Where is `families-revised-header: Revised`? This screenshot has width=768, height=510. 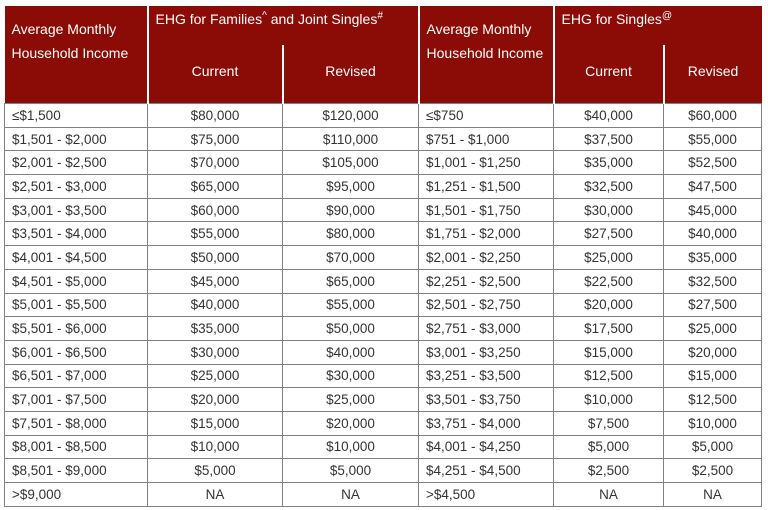 families-revised-header: Revised is located at coordinates (350, 74).